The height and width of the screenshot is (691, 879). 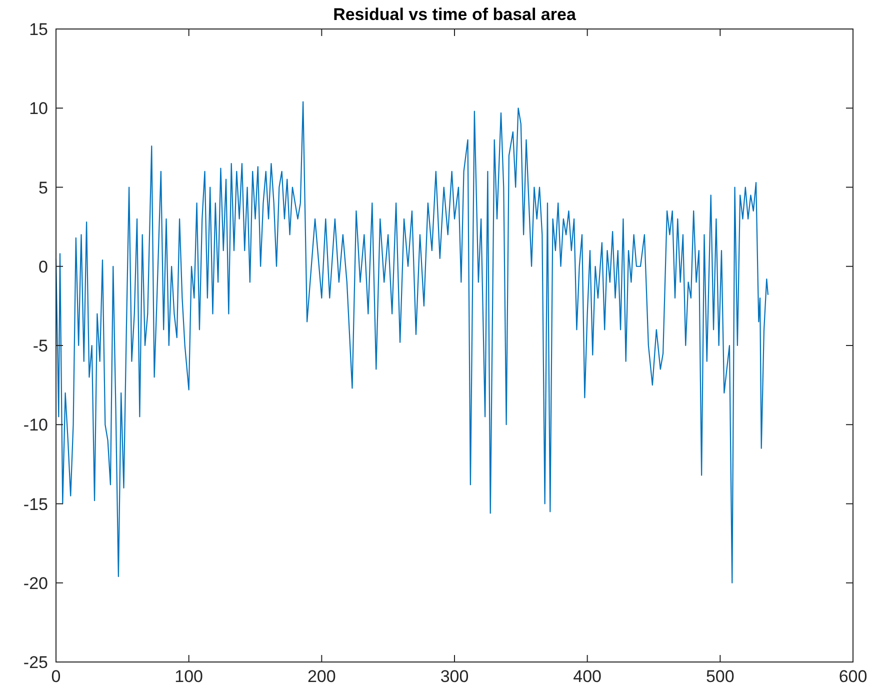 I want to click on x-tick-label: 0, so click(x=56, y=676).